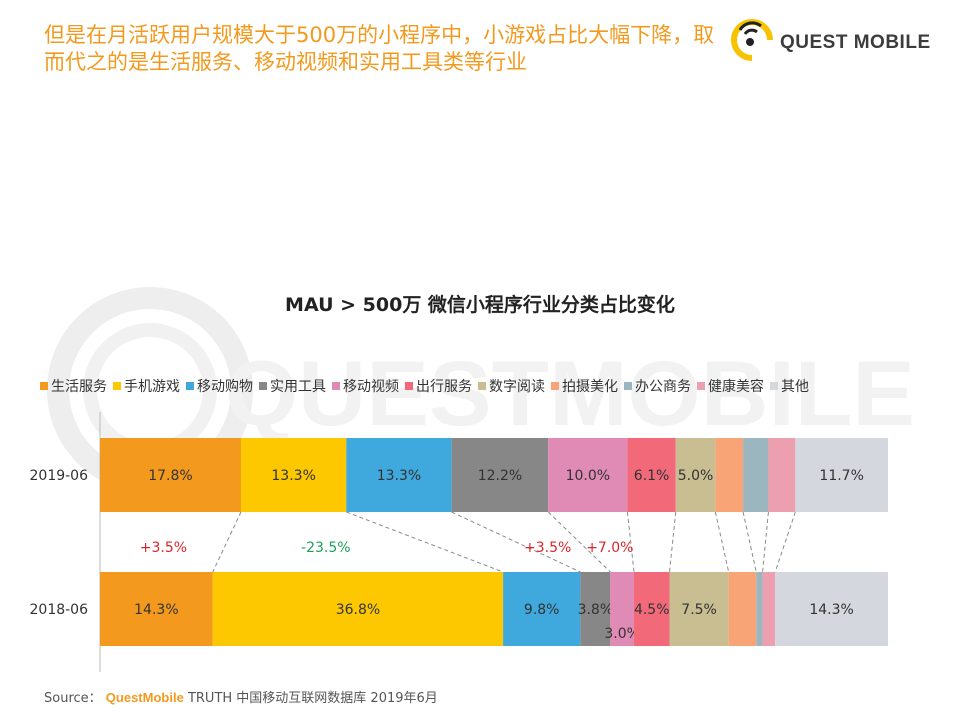 The height and width of the screenshot is (720, 960). Describe the element at coordinates (371, 387) in the screenshot. I see `legend-label: 移动视频` at that location.